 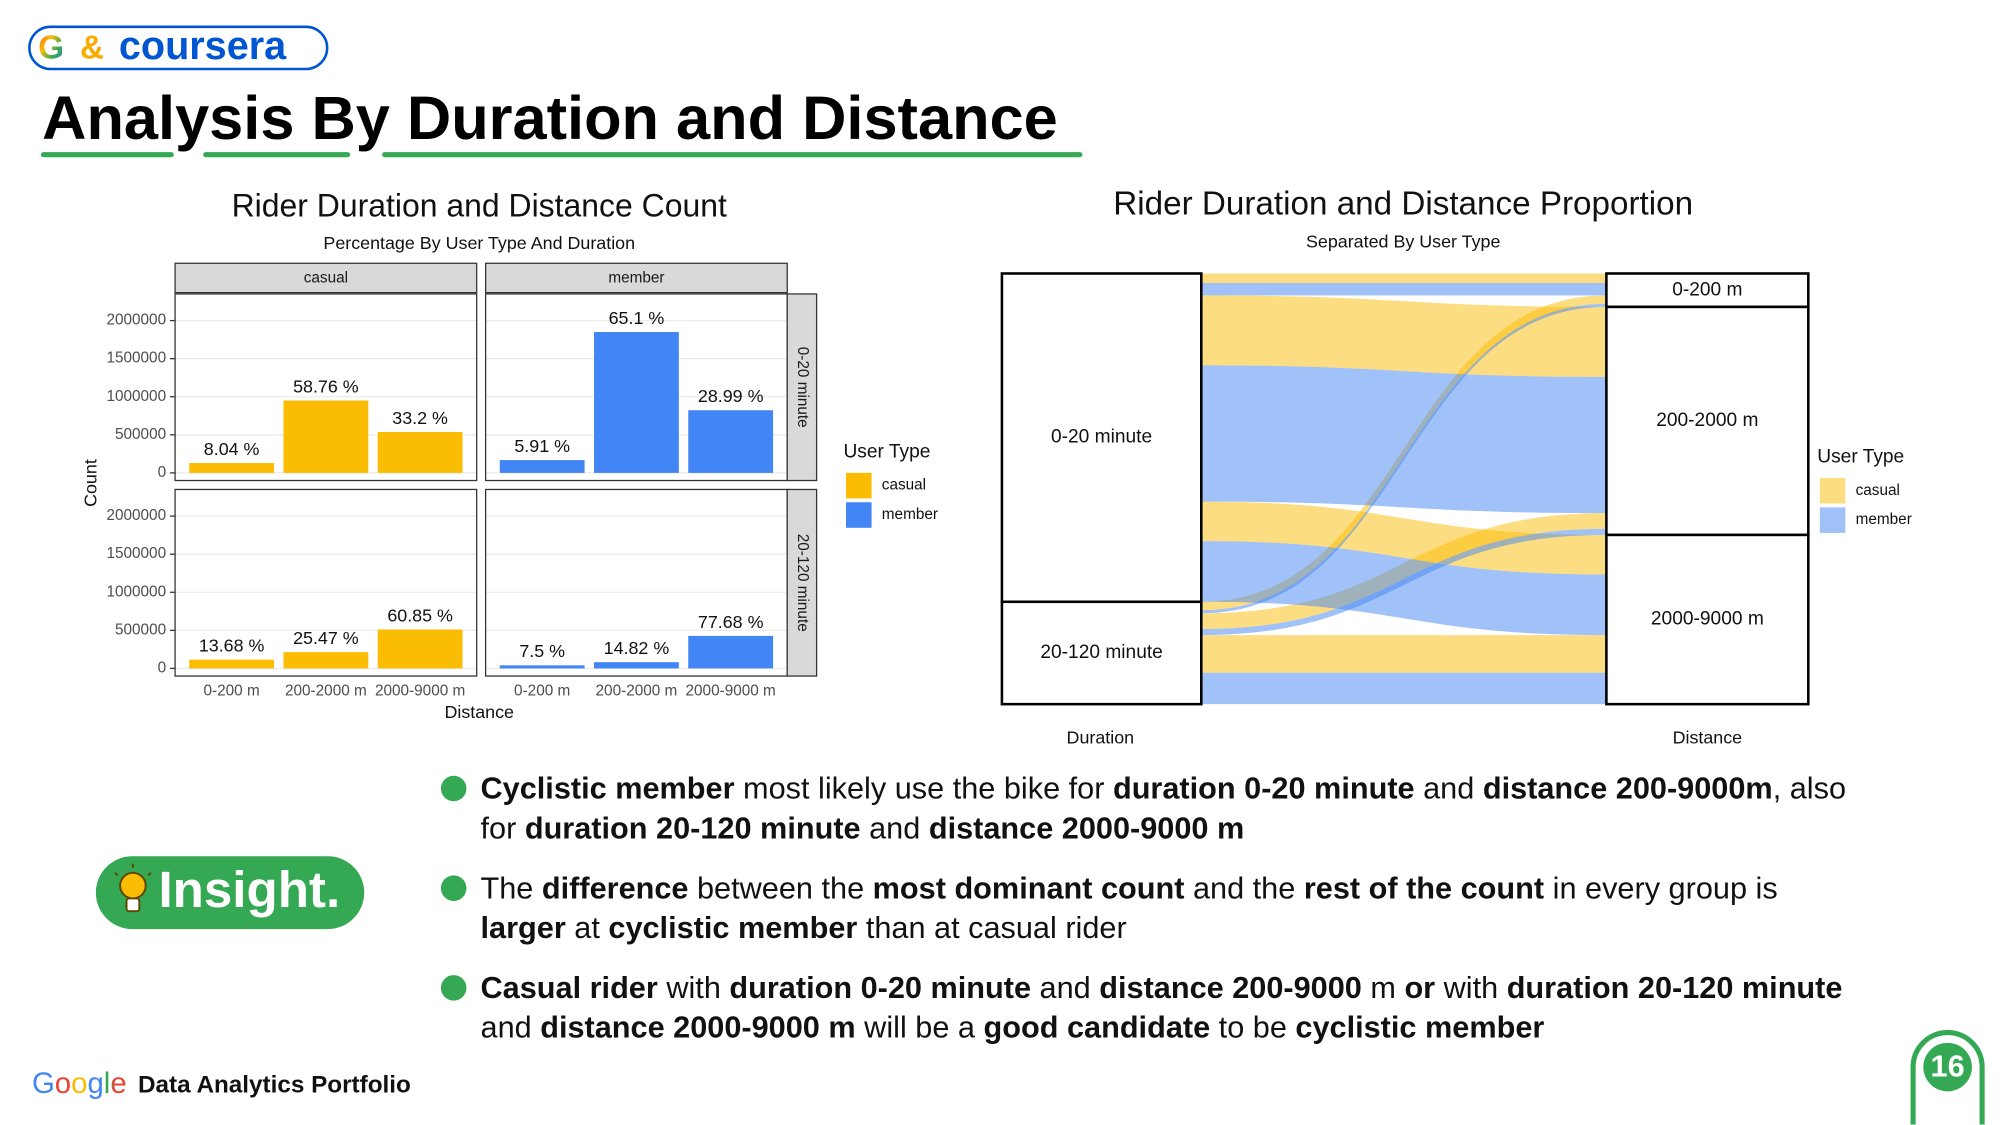 What do you see at coordinates (1097, 1028) in the screenshot?
I see `insight-text: good candidate` at bounding box center [1097, 1028].